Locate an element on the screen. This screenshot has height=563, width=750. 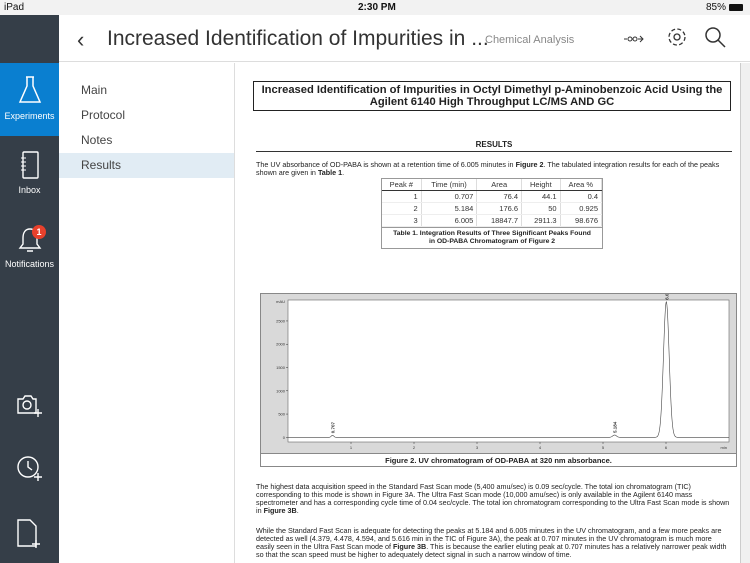
table-row: 3 6.005 18847.7 2911.3 98.676 is located at coordinates (492, 220).